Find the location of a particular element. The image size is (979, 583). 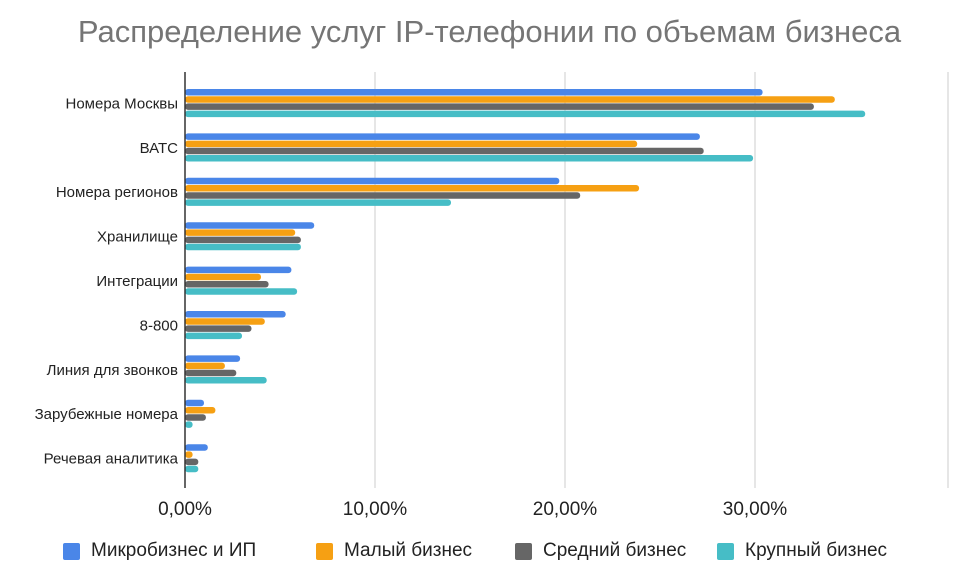

legend-item-3: Крупный бизнес is located at coordinates (802, 551).